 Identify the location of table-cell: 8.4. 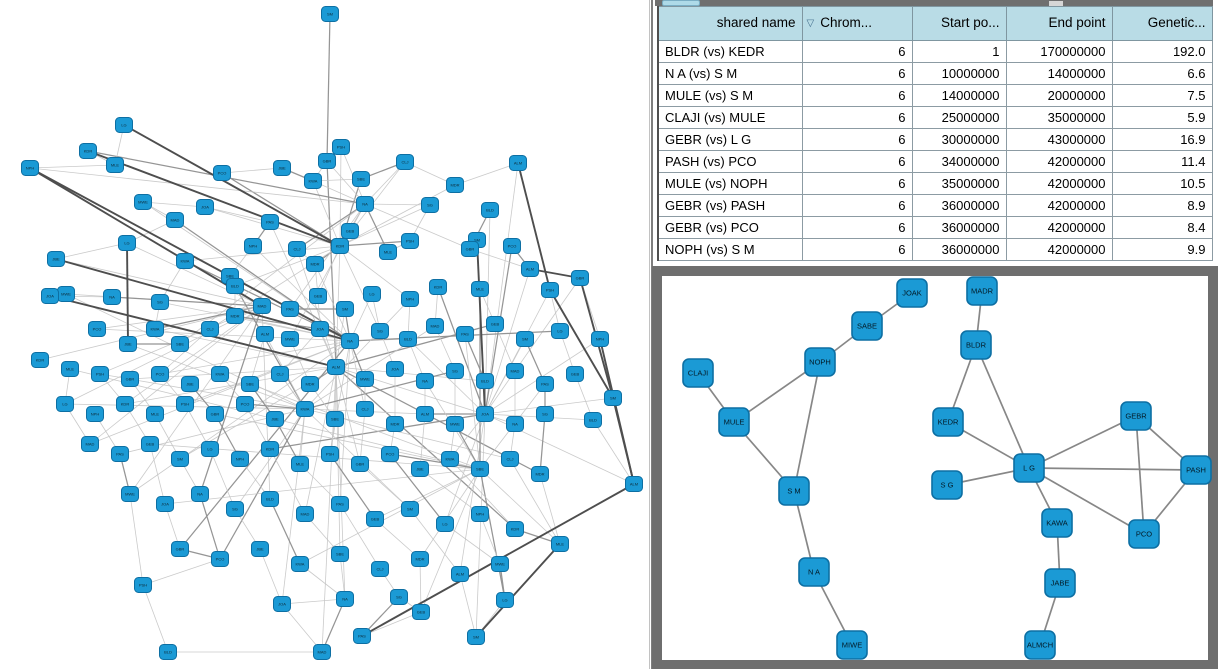
(1162, 227).